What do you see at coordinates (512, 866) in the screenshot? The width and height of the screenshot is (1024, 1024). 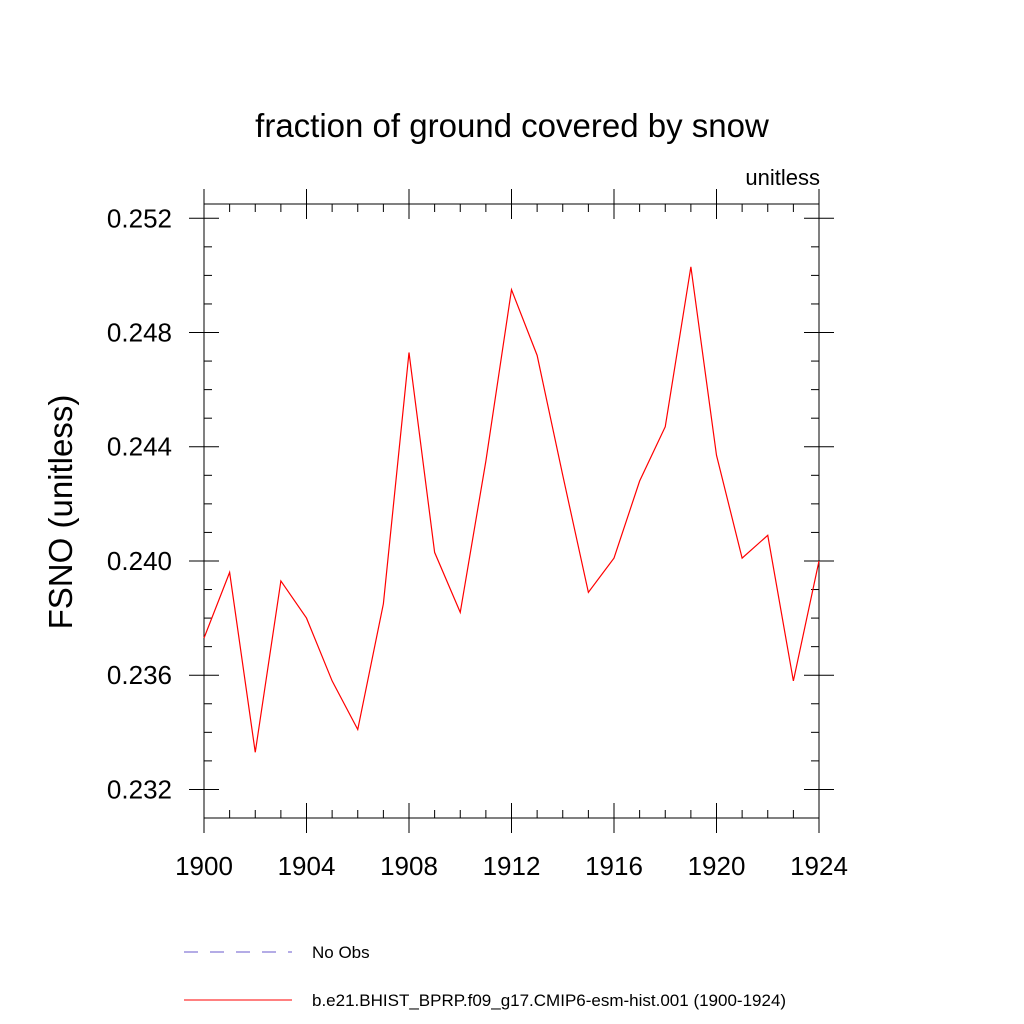 I see `x-tick-label: 1912` at bounding box center [512, 866].